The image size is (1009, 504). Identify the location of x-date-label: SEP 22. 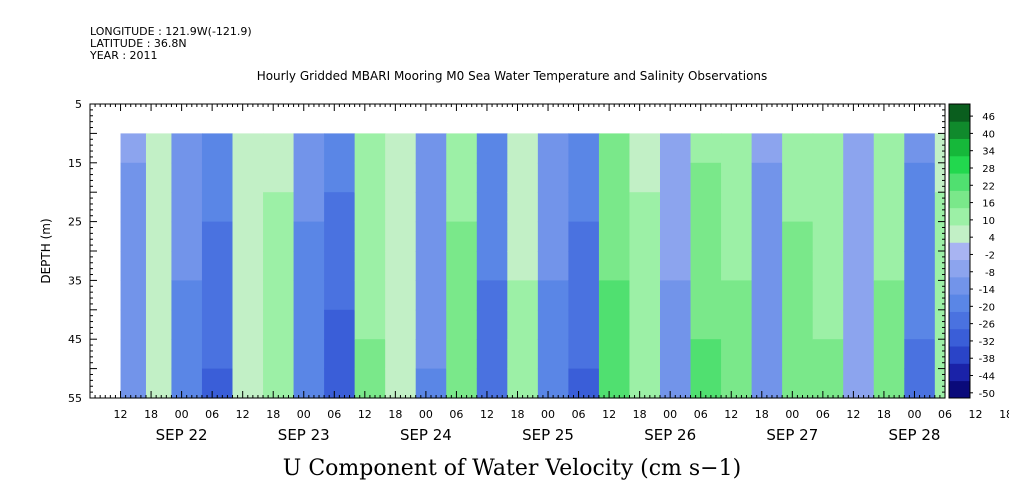
(182, 435).